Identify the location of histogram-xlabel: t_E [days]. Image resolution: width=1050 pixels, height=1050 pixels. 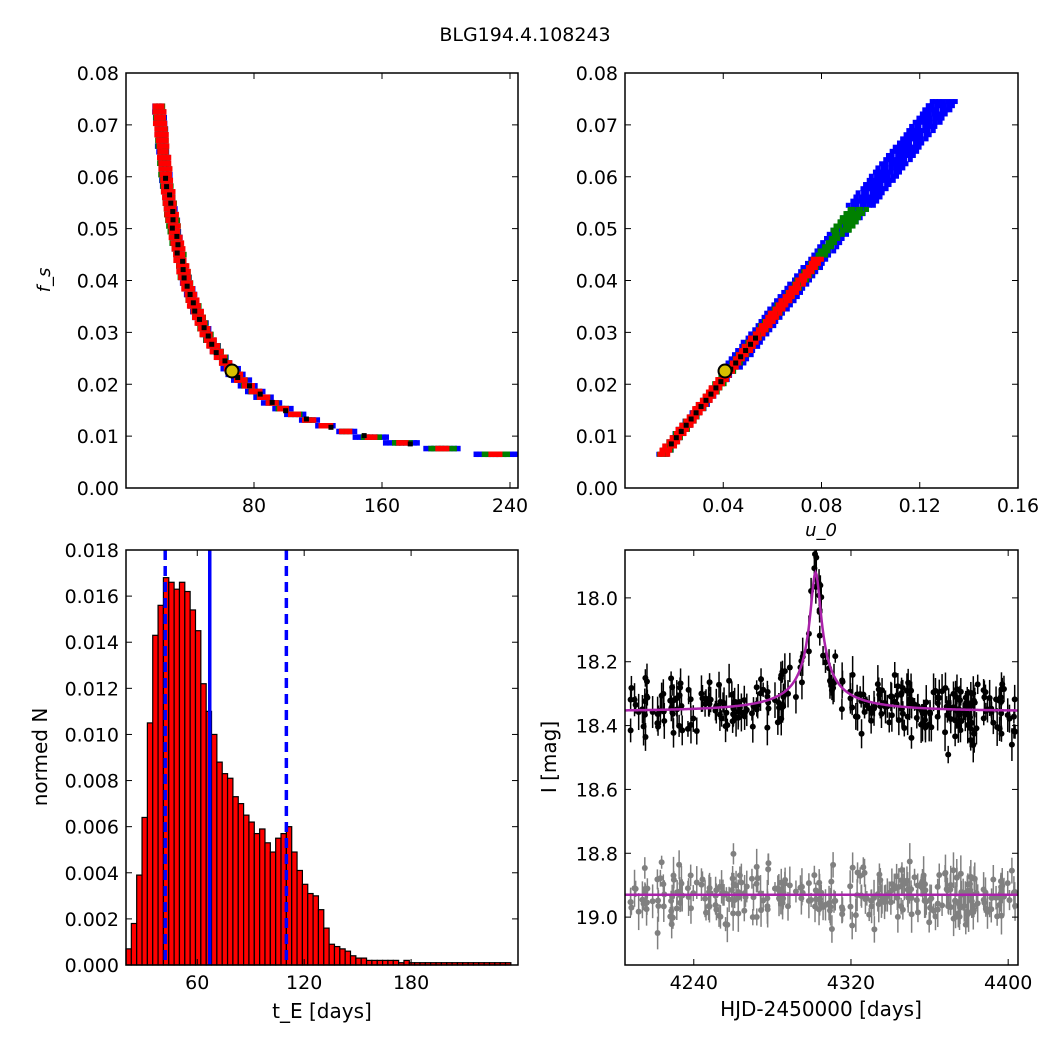
(322, 1011).